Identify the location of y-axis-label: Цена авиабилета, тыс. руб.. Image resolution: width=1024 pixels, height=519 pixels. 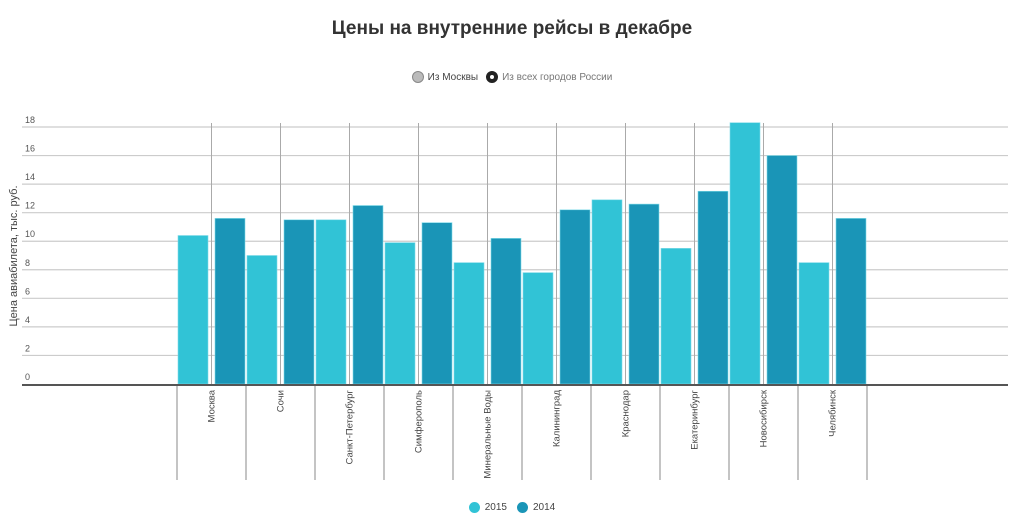
(14, 255).